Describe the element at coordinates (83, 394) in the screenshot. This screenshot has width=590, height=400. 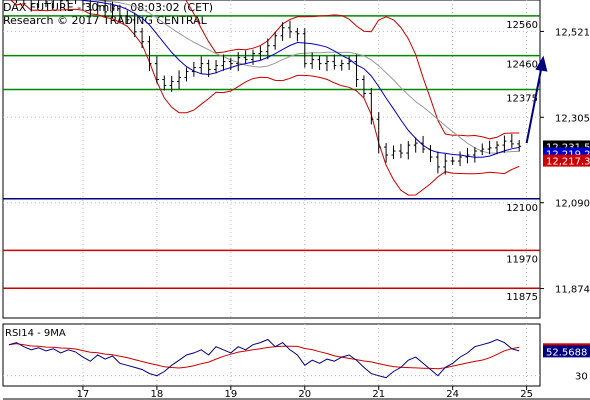
I see `x-tick-label: 17` at that location.